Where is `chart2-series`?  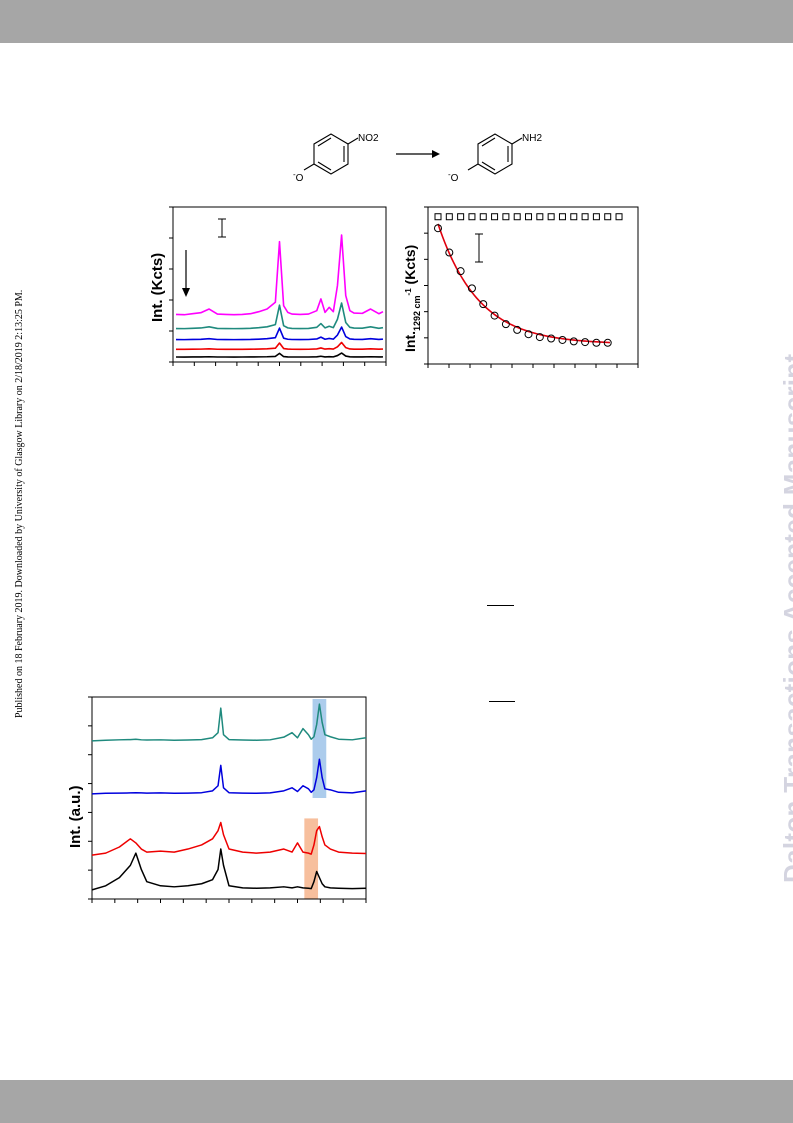
chart2-series is located at coordinates (528, 280).